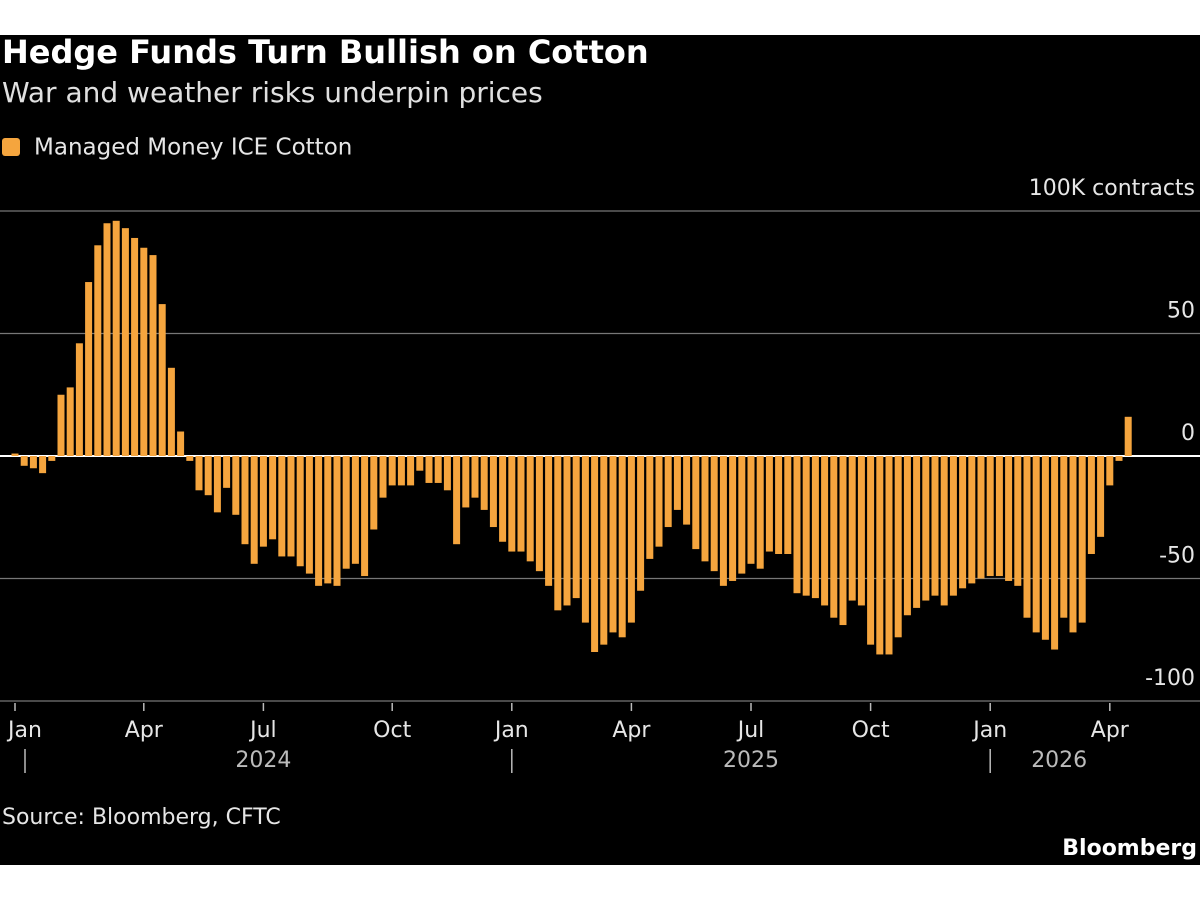 Image resolution: width=1200 pixels, height=900 pixels. I want to click on credit: Bloomberg, so click(1129, 848).